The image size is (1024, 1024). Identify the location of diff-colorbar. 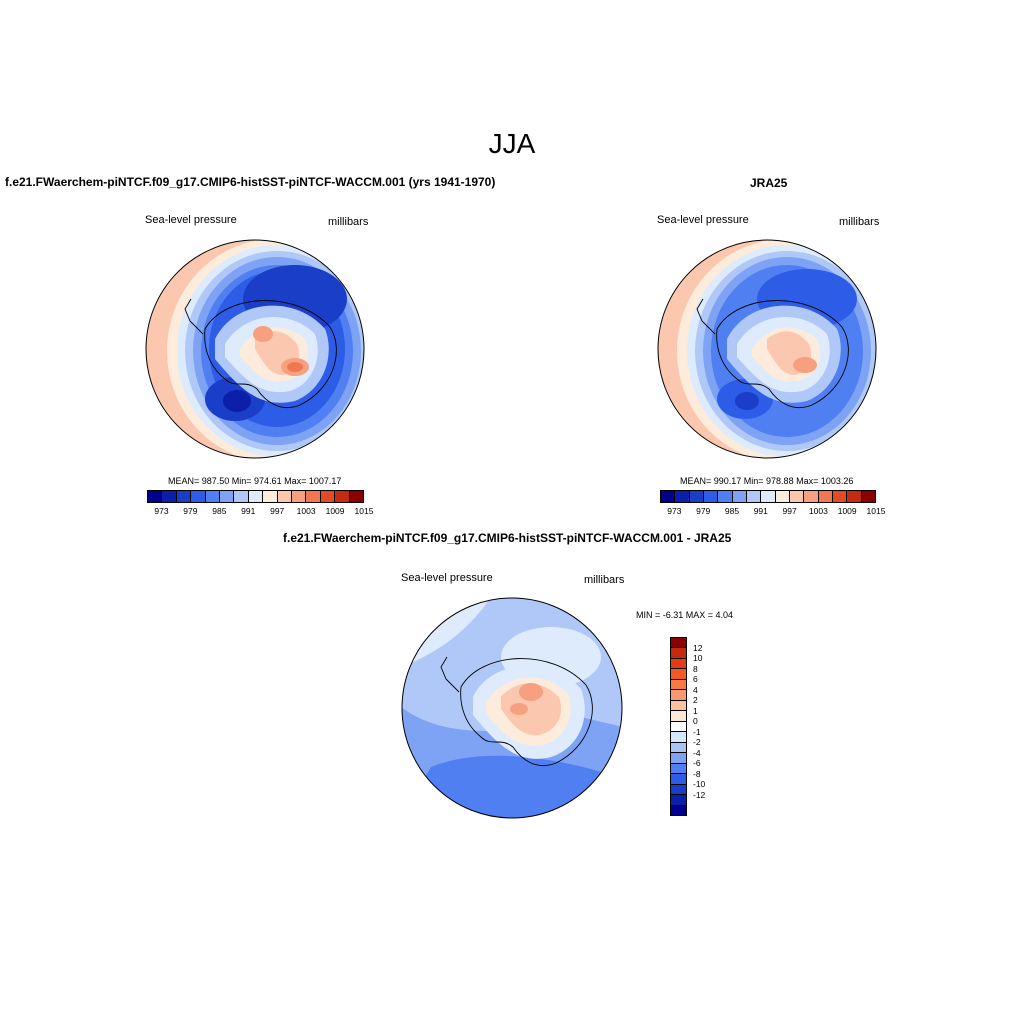
(678, 726).